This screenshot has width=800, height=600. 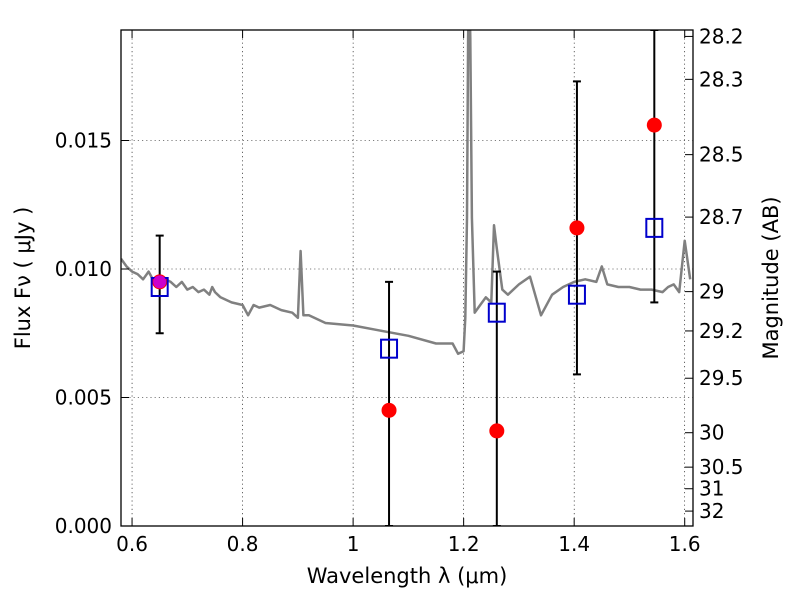 I want to click on y2-tick-label: 30, so click(x=711, y=433).